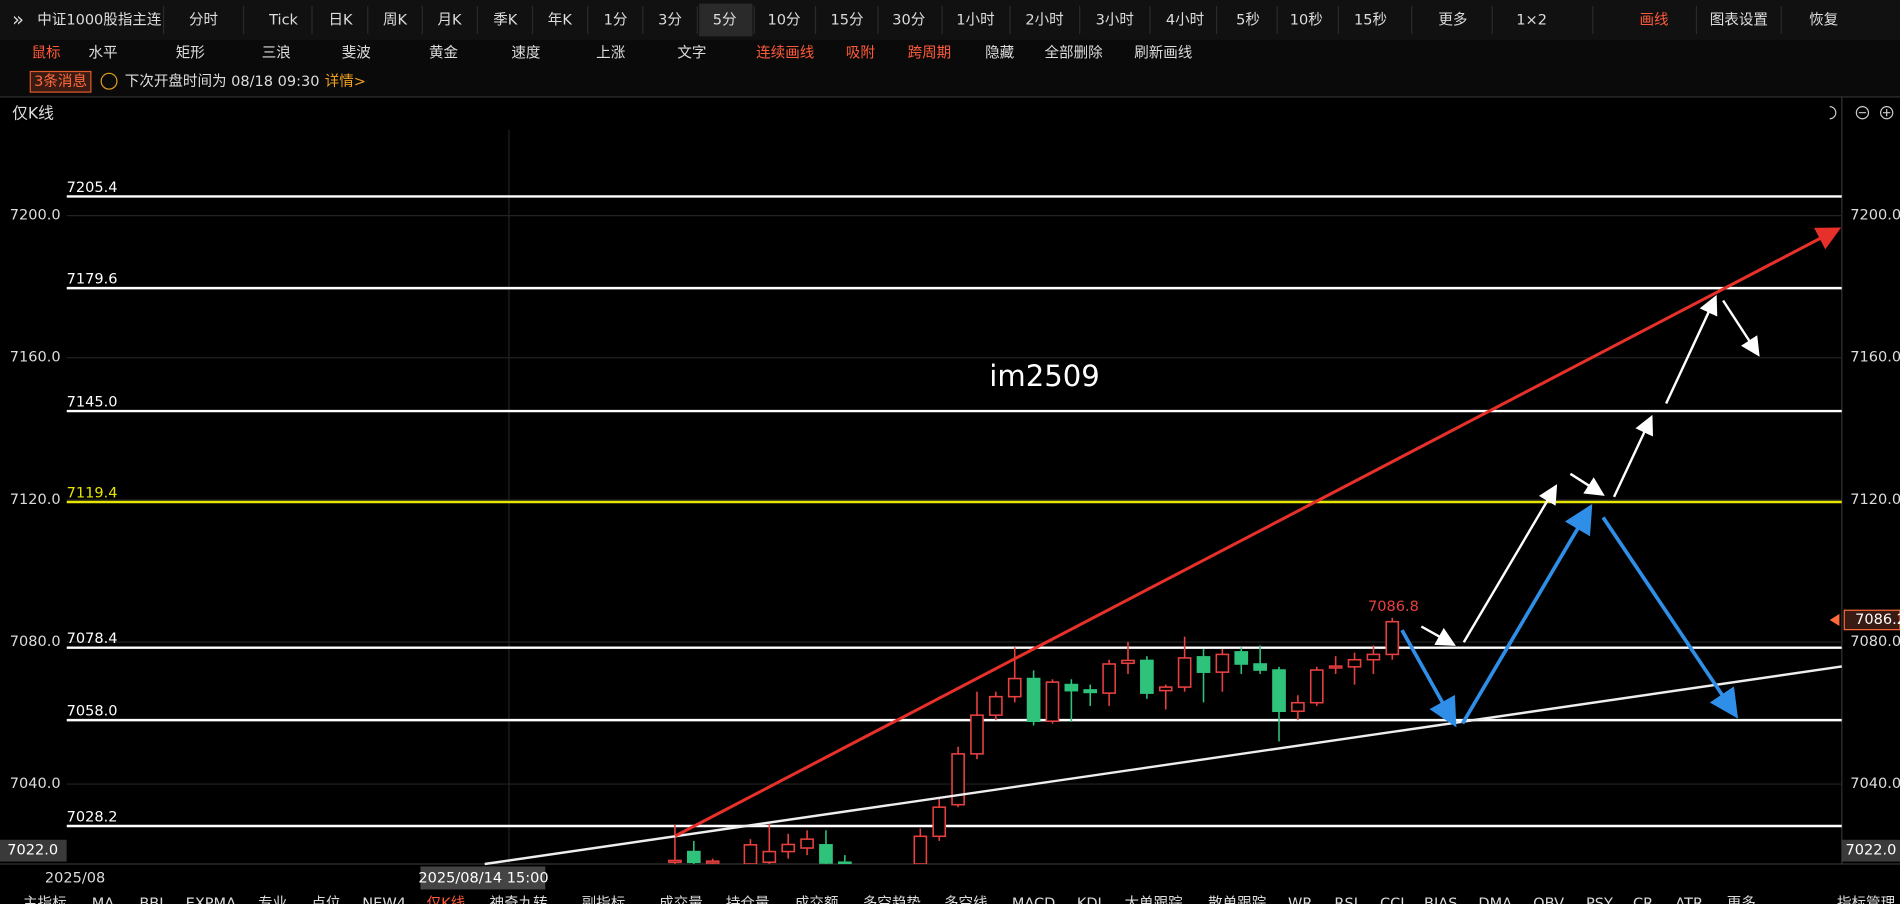 The image size is (1900, 904). Describe the element at coordinates (930, 52) in the screenshot. I see `tool-item: 跨周期` at that location.